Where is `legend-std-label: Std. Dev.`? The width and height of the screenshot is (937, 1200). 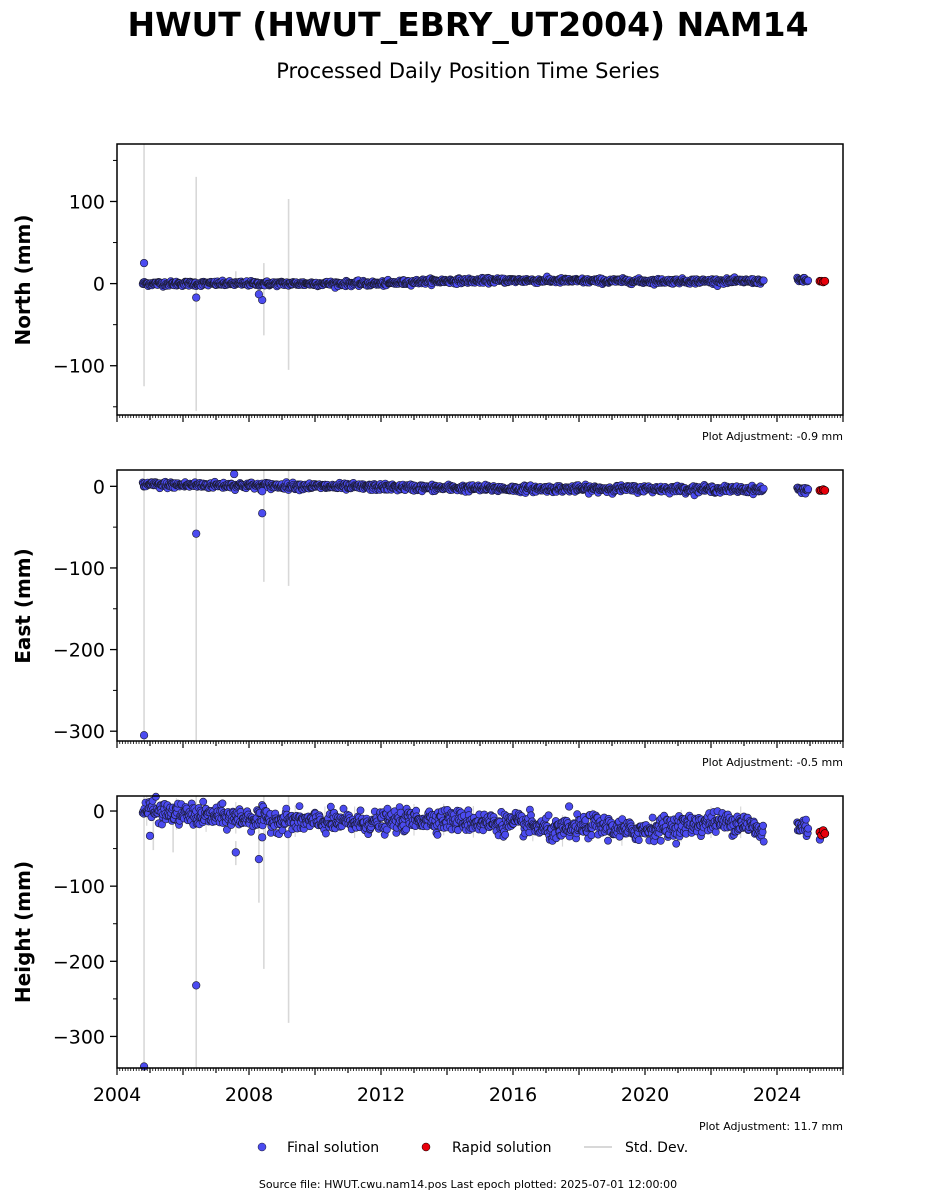 legend-std-label: Std. Dev. is located at coordinates (656, 1148).